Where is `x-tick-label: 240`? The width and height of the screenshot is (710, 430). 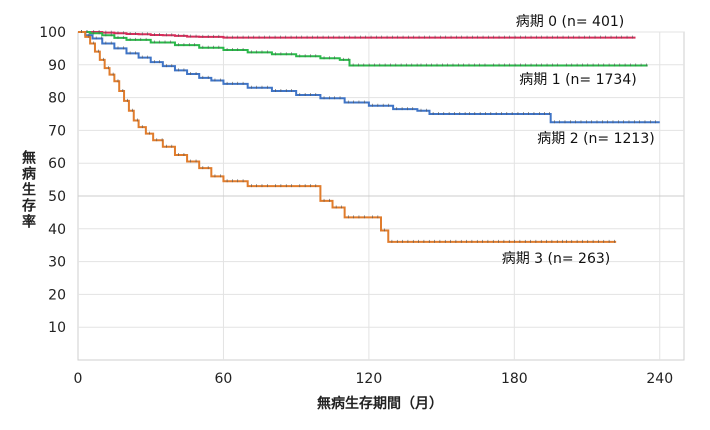
x-tick-label: 240 is located at coordinates (659, 379).